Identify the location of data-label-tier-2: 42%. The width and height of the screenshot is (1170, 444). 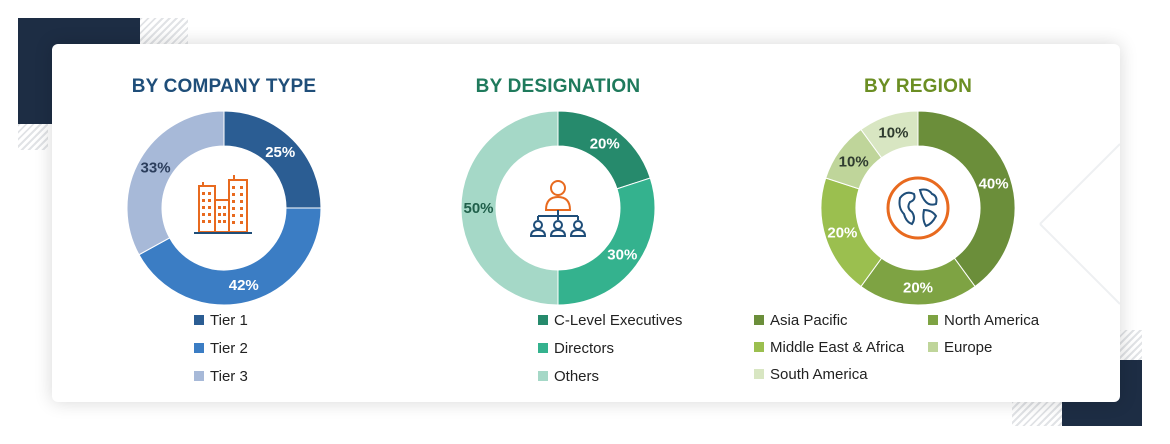
(244, 285).